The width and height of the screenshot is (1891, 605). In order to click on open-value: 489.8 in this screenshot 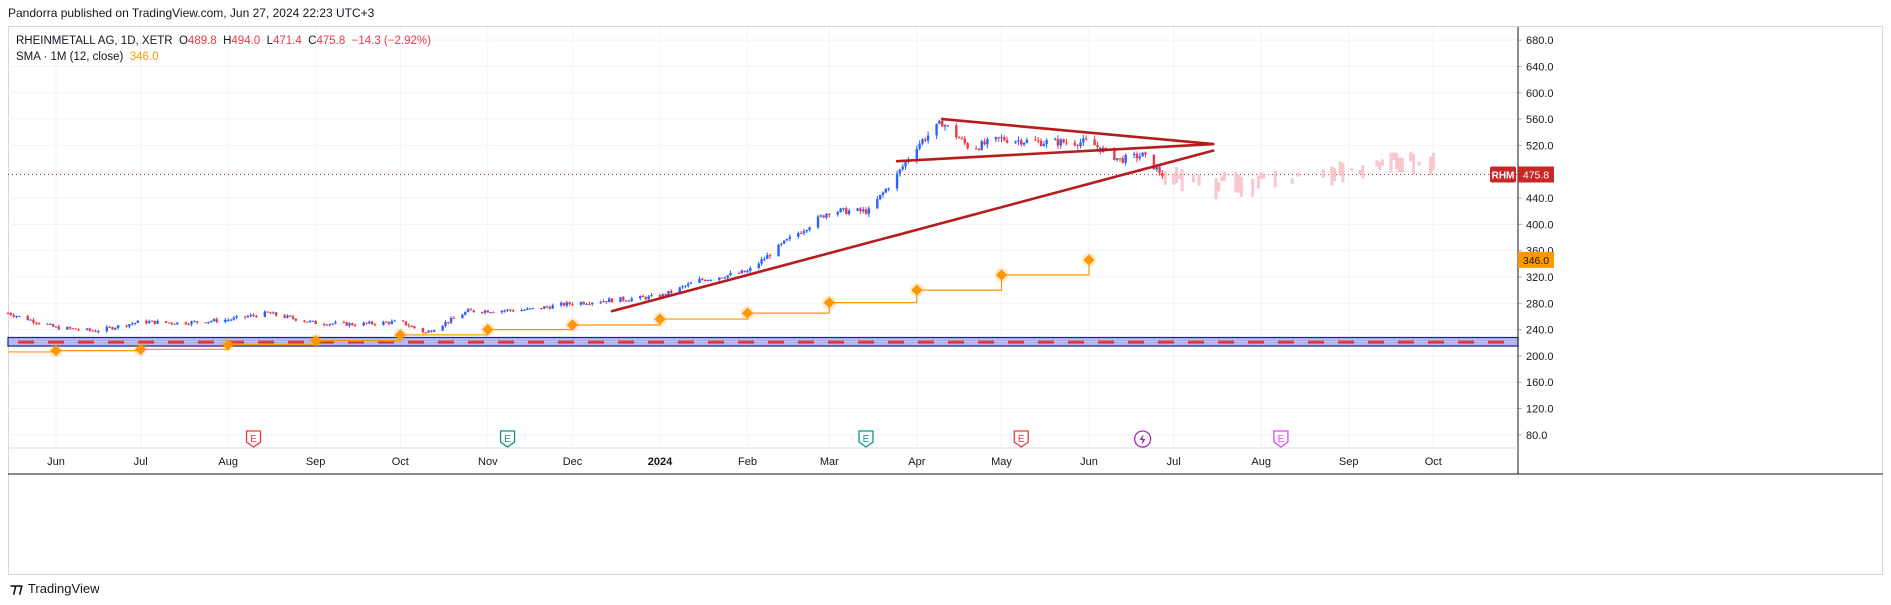, I will do `click(202, 41)`.